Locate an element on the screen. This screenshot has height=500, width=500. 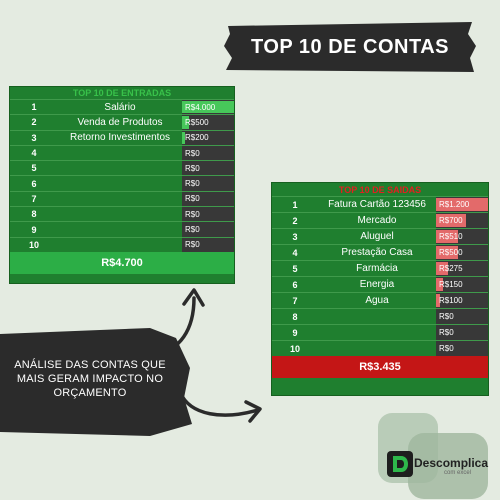
row-value: R$4.000 is located at coordinates (208, 107).